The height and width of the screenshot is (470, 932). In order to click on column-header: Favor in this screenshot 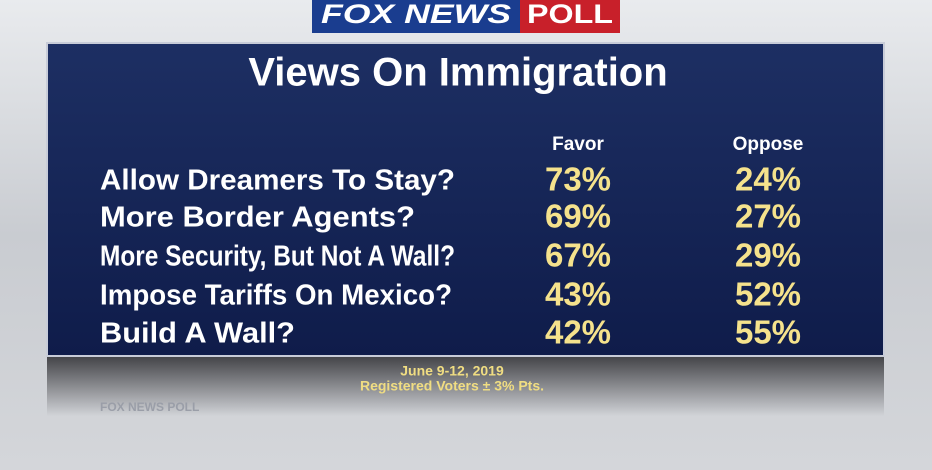, I will do `click(578, 144)`.